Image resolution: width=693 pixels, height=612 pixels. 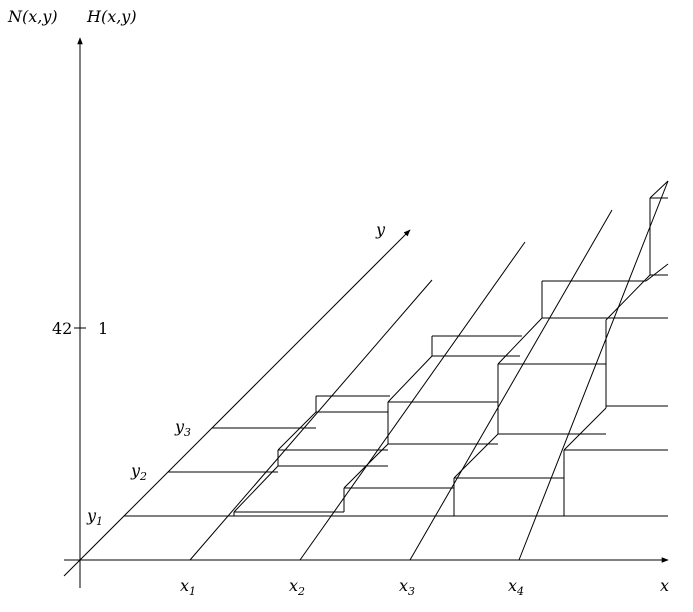 What do you see at coordinates (111, 16) in the screenshot?
I see `axis-label-h: H(x,y)` at bounding box center [111, 16].